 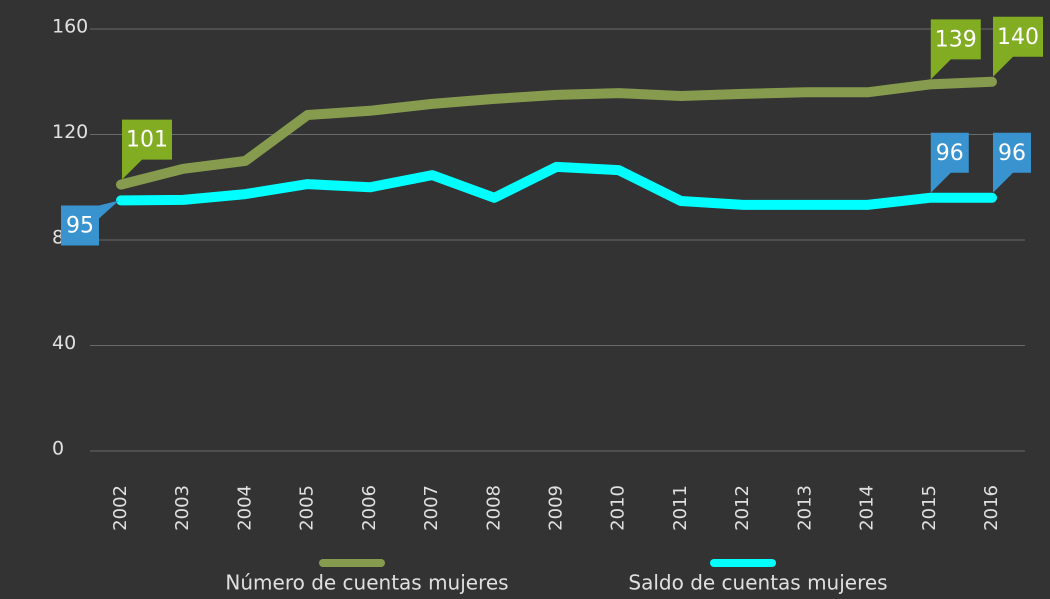 I want to click on y-tick-label: 0, so click(x=58, y=449).